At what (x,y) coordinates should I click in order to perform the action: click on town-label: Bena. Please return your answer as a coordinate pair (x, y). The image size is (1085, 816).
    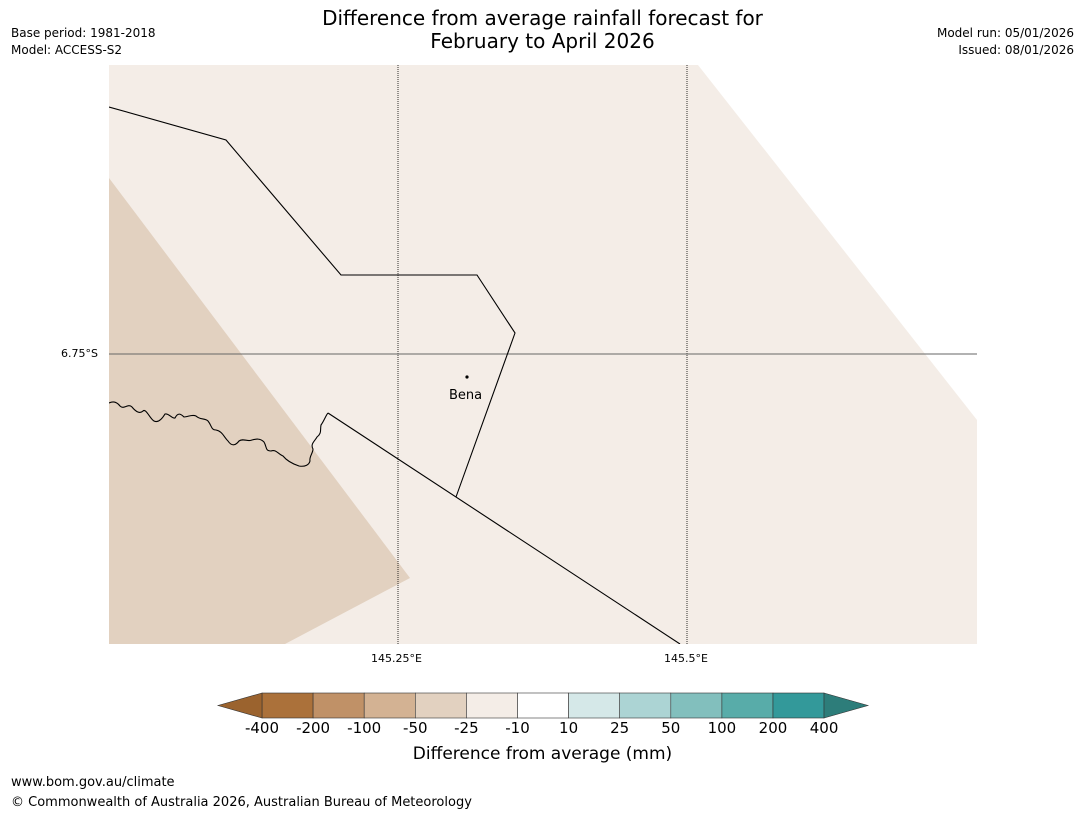
    Looking at the image, I should click on (466, 395).